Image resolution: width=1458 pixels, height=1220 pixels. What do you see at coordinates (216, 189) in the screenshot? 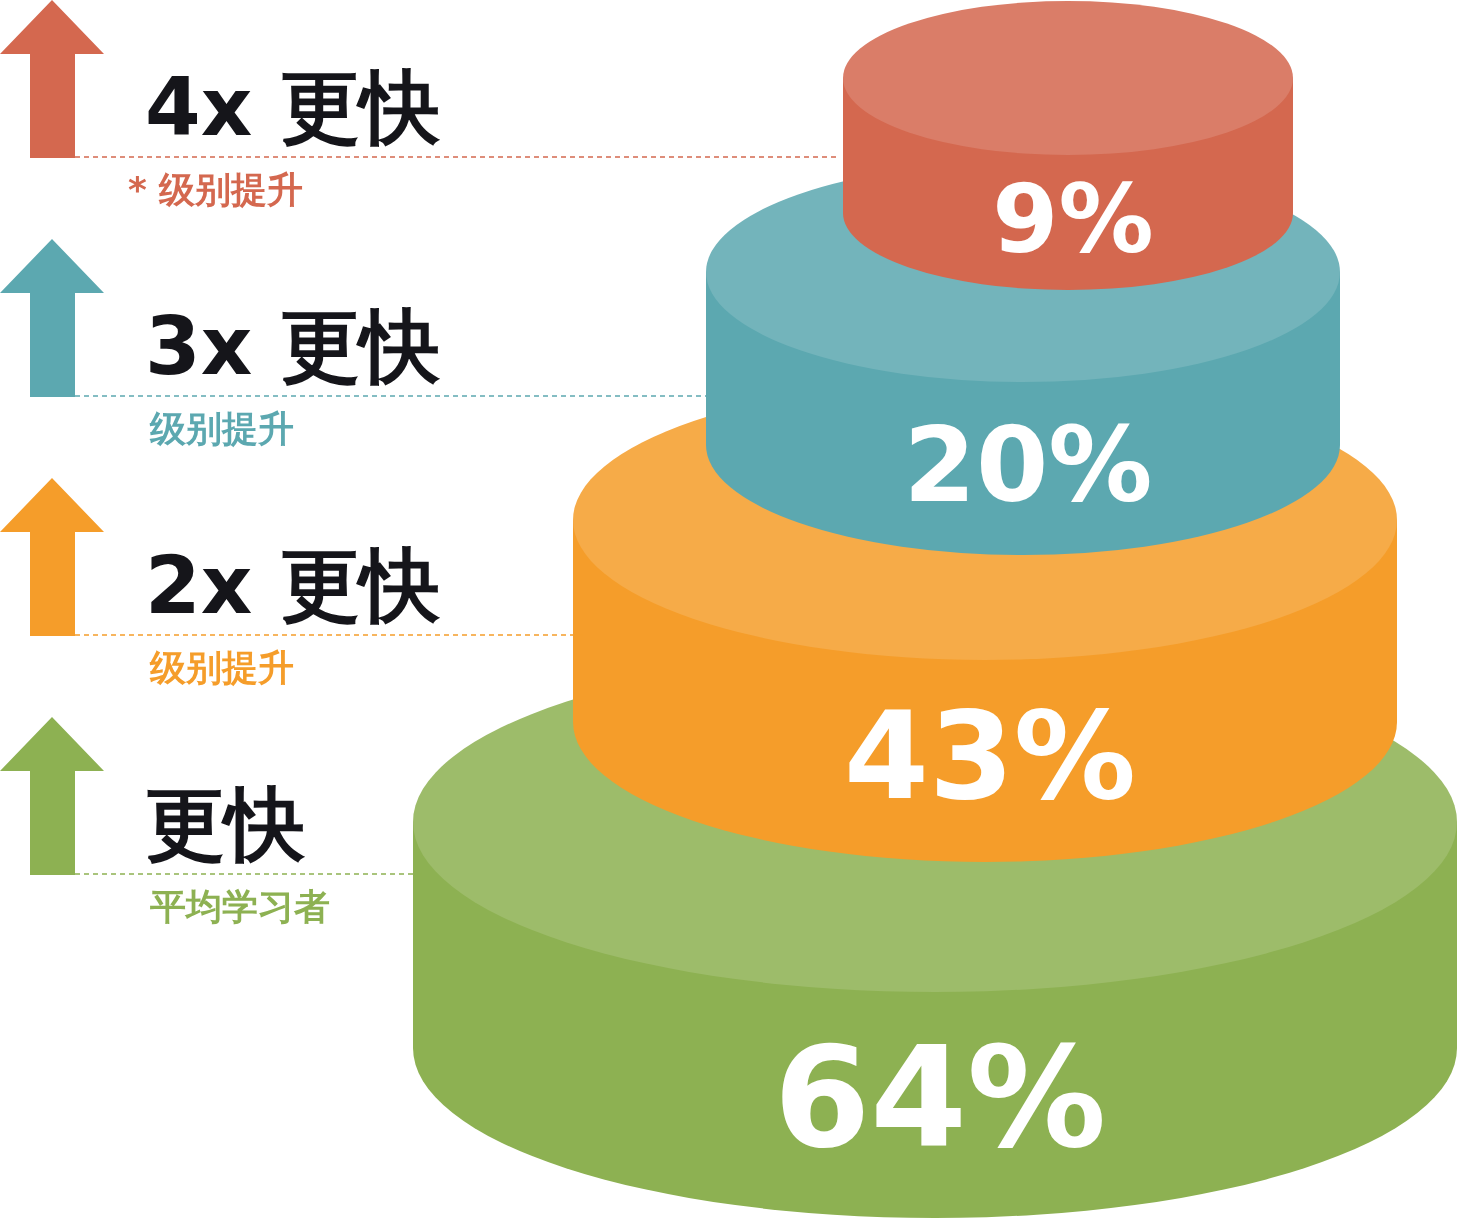
I see `text: * 级别提升` at bounding box center [216, 189].